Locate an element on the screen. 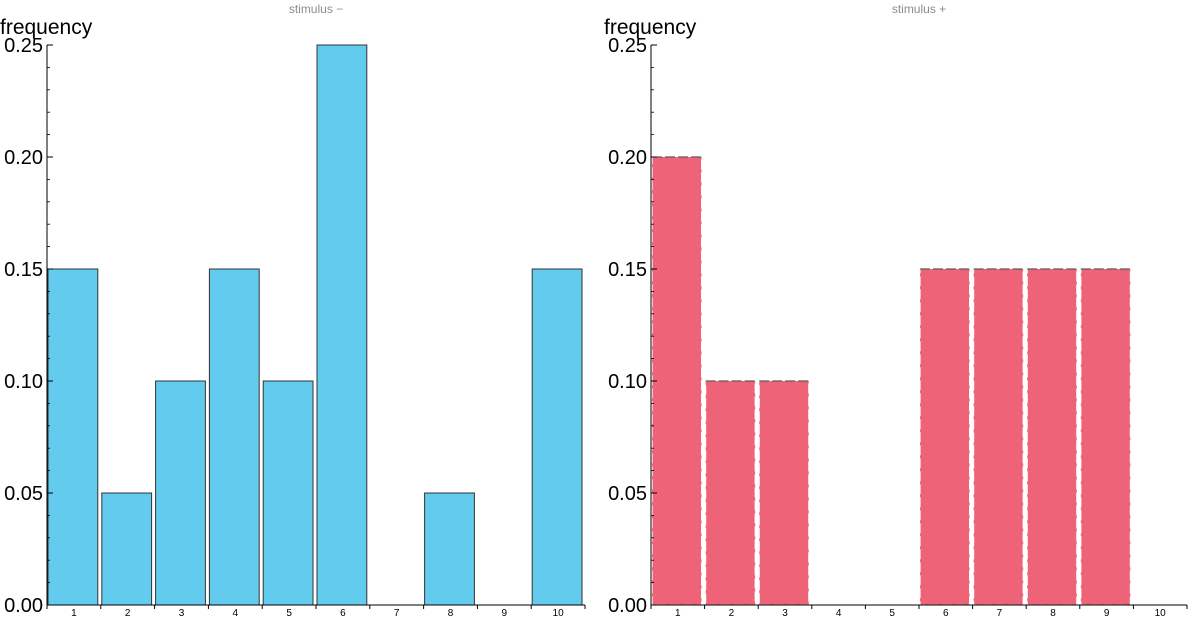  chart-title: stimulus − is located at coordinates (316, 9).